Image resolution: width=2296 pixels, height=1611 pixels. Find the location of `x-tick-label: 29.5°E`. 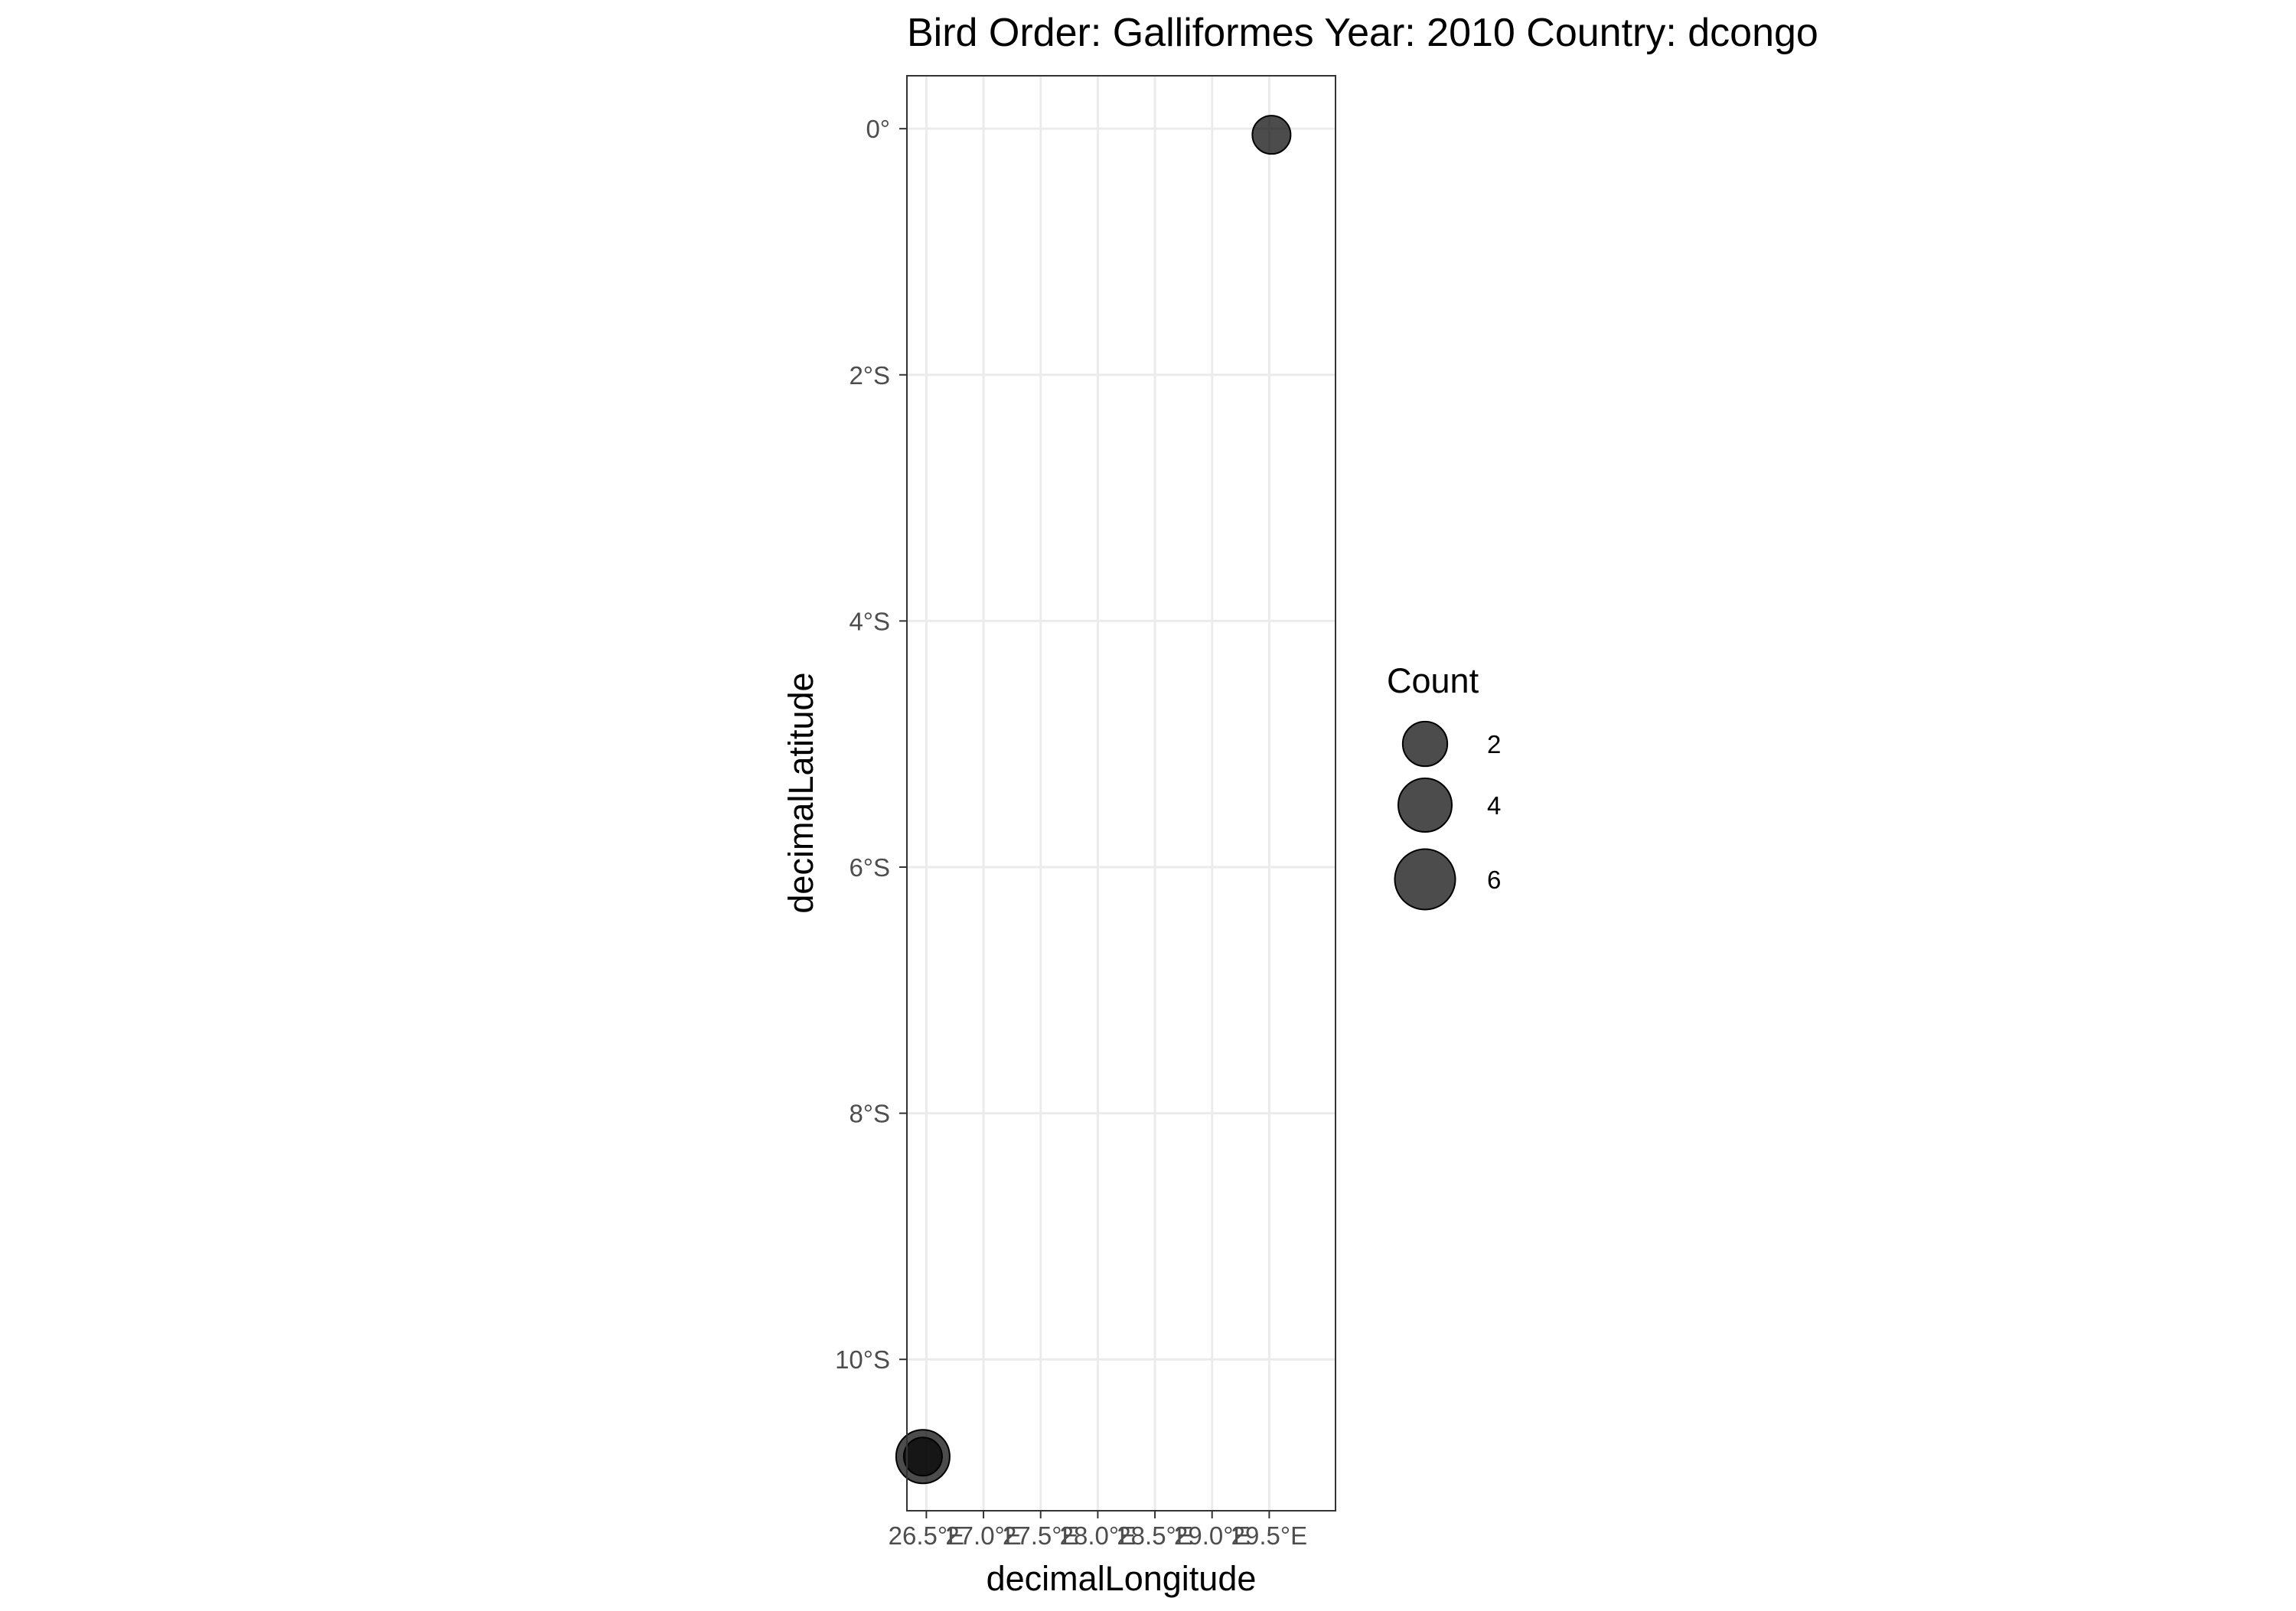

x-tick-label: 29.5°E is located at coordinates (1269, 1535).